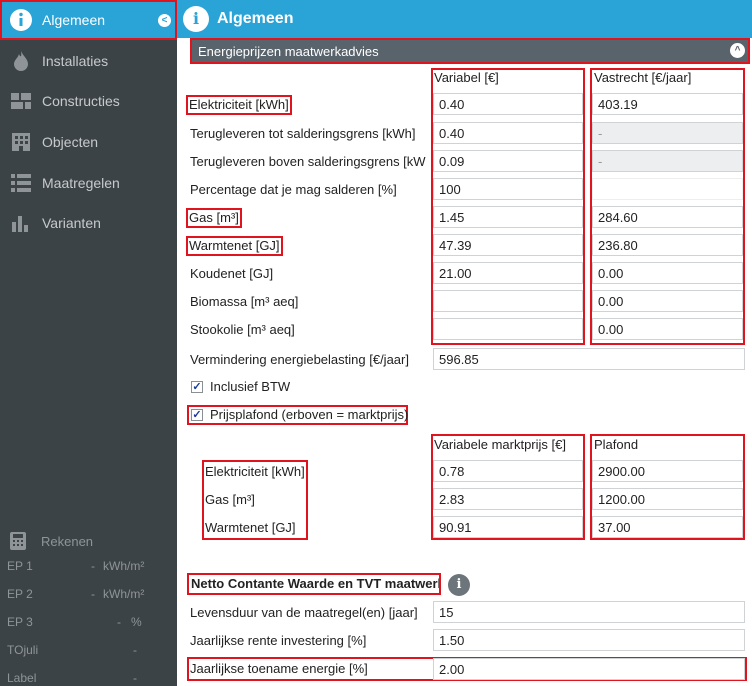 This screenshot has height=686, width=752. Describe the element at coordinates (508, 245) in the screenshot. I see `input-heat-network-variable: 47.39` at that location.